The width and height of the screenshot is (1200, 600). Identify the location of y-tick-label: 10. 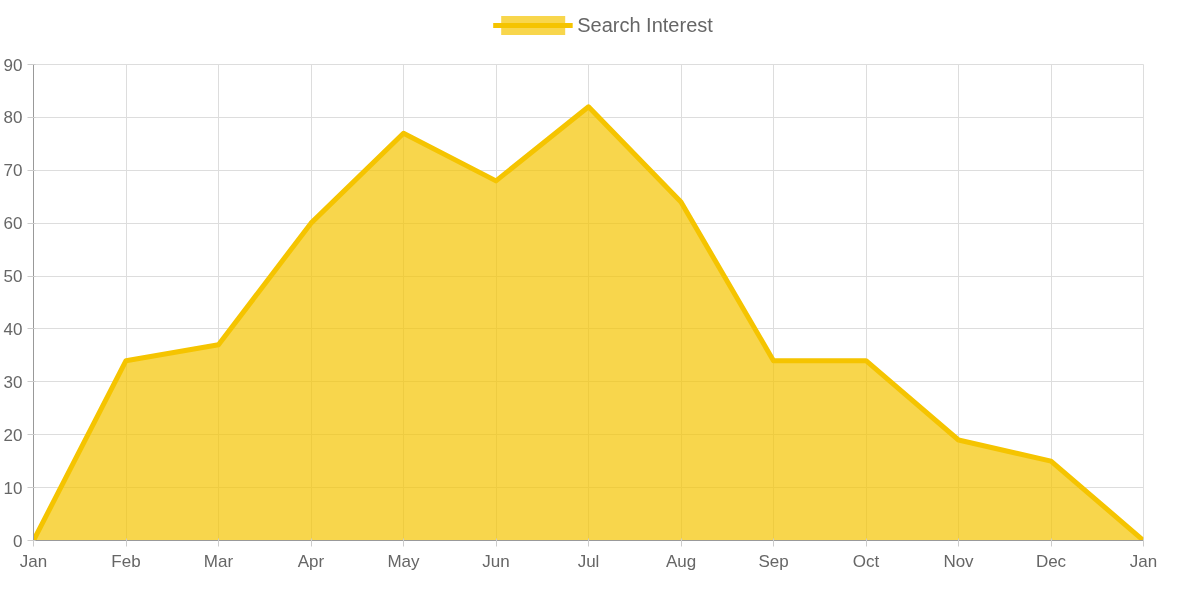
(13, 488).